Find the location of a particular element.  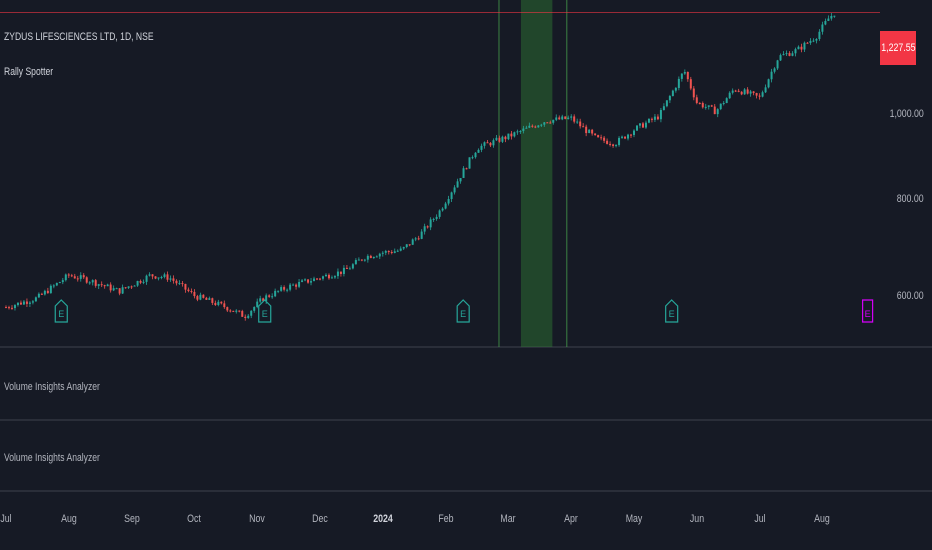

symbol-title: ZYDUS LIFESCIENCES LTD, 1D, NSE is located at coordinates (79, 37).